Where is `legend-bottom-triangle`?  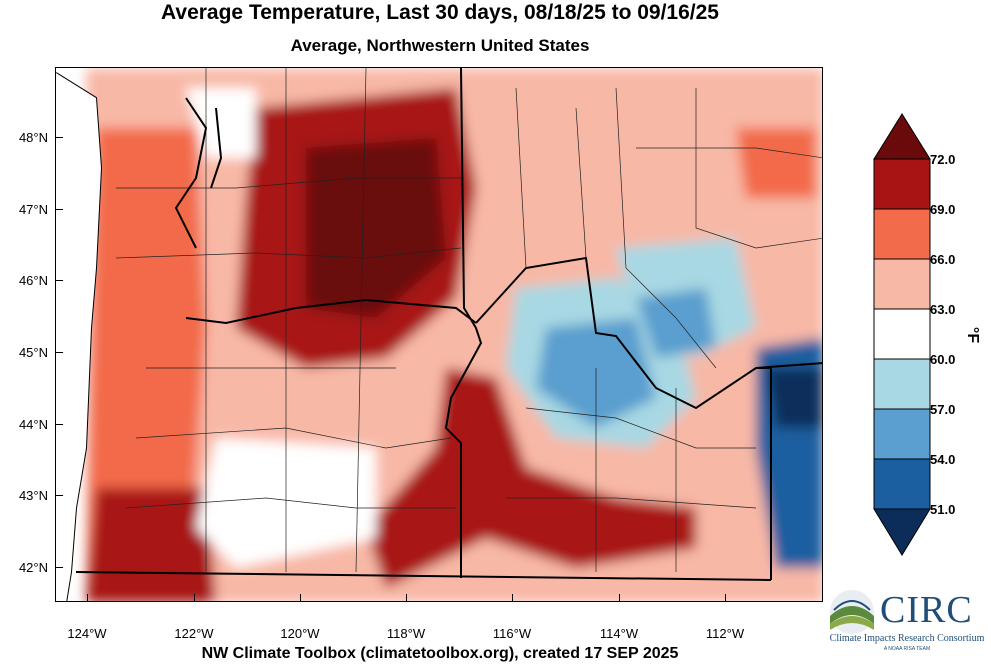
legend-bottom-triangle is located at coordinates (902, 532).